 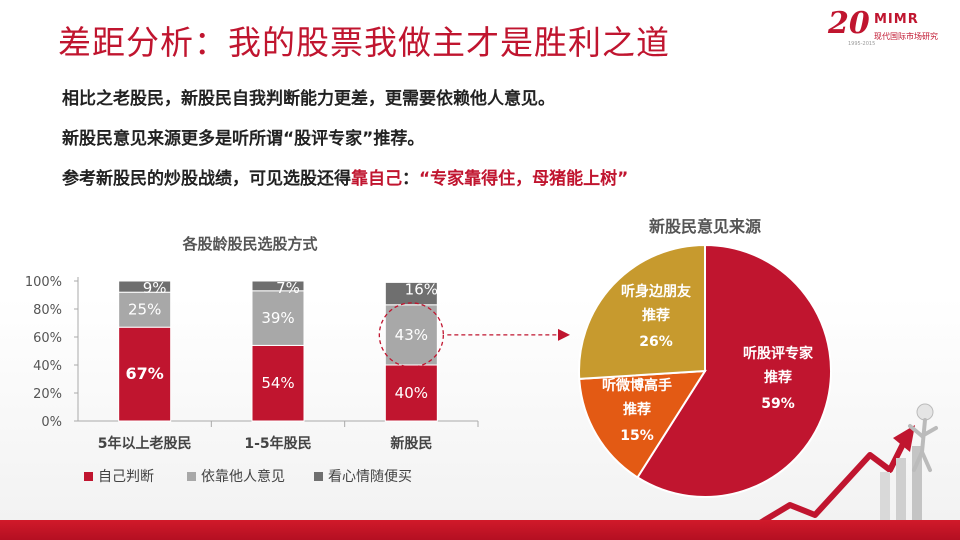 What do you see at coordinates (524, 179) in the screenshot?
I see `insight-quote: “专家靠得住，母猪能上树”` at bounding box center [524, 179].